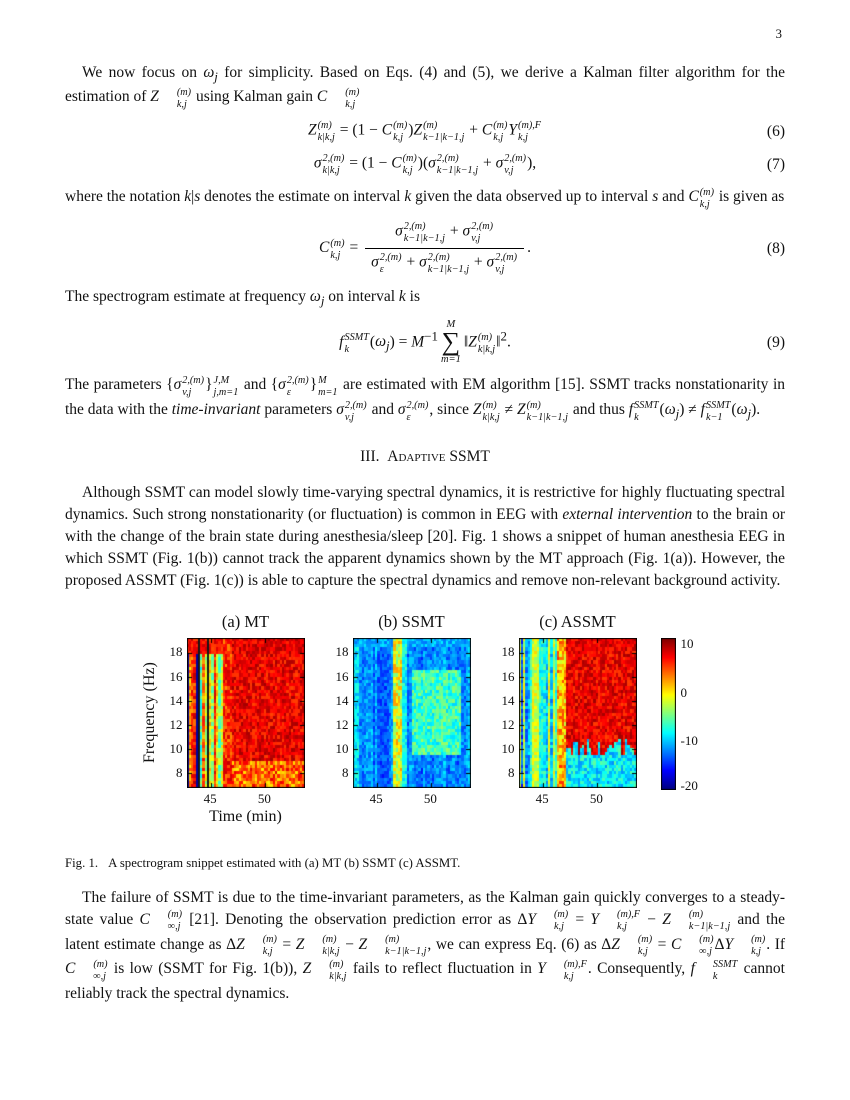 This screenshot has height=1100, width=850. What do you see at coordinates (174, 713) in the screenshot?
I see `y-axis-ticks-mt: 18 16 14 12 10 8` at bounding box center [174, 713].